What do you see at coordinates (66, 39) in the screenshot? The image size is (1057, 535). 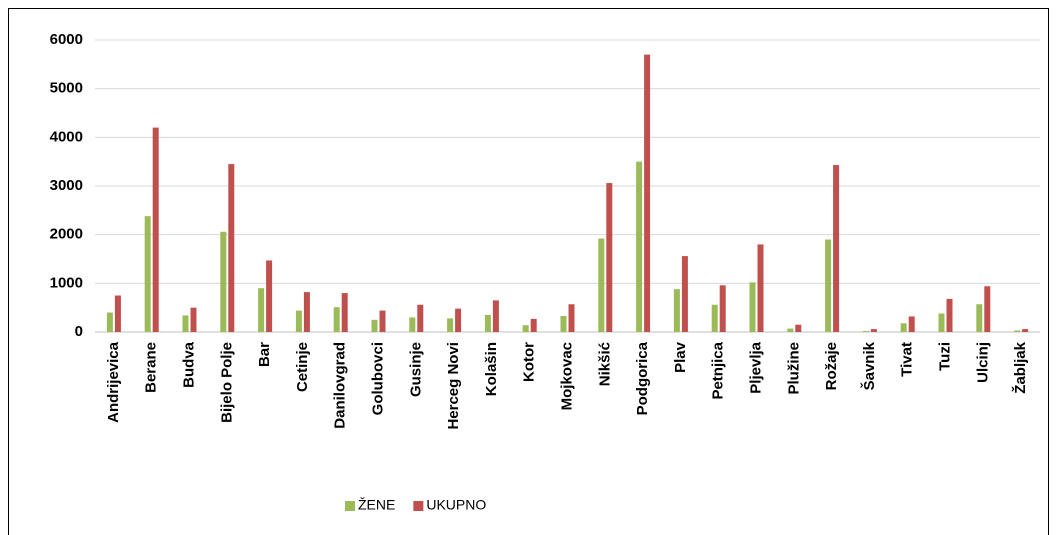 I see `y-tick-label: 6000` at bounding box center [66, 39].